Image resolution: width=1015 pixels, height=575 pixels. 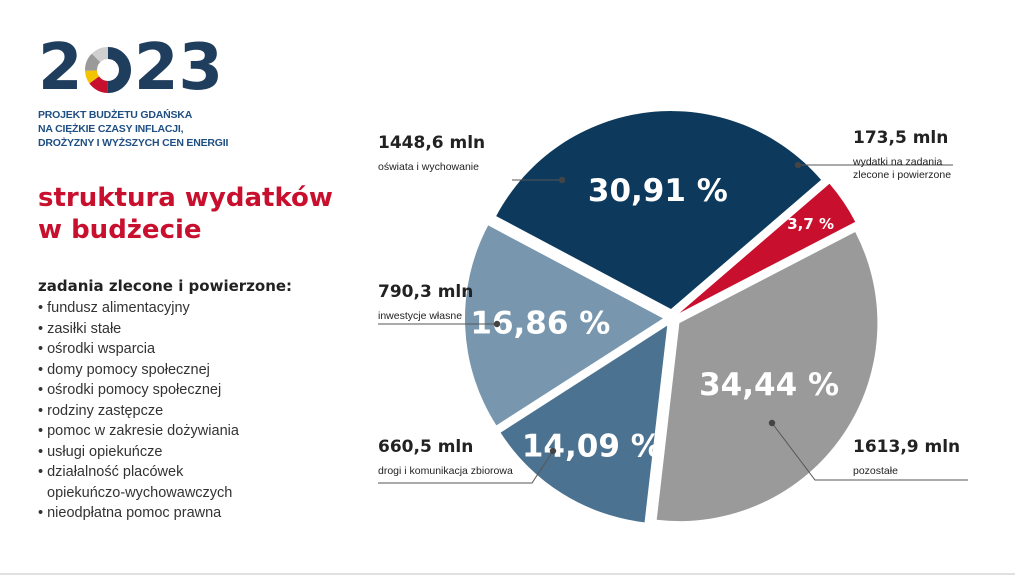 What do you see at coordinates (428, 167) in the screenshot?
I see `slice-category-label: oświata i wychowanie` at bounding box center [428, 167].